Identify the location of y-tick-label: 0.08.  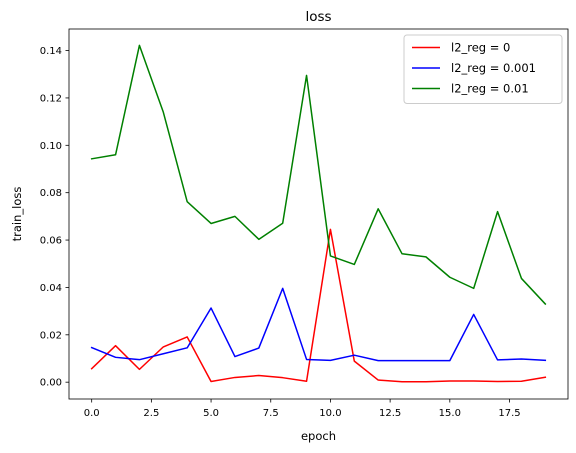
(51, 193).